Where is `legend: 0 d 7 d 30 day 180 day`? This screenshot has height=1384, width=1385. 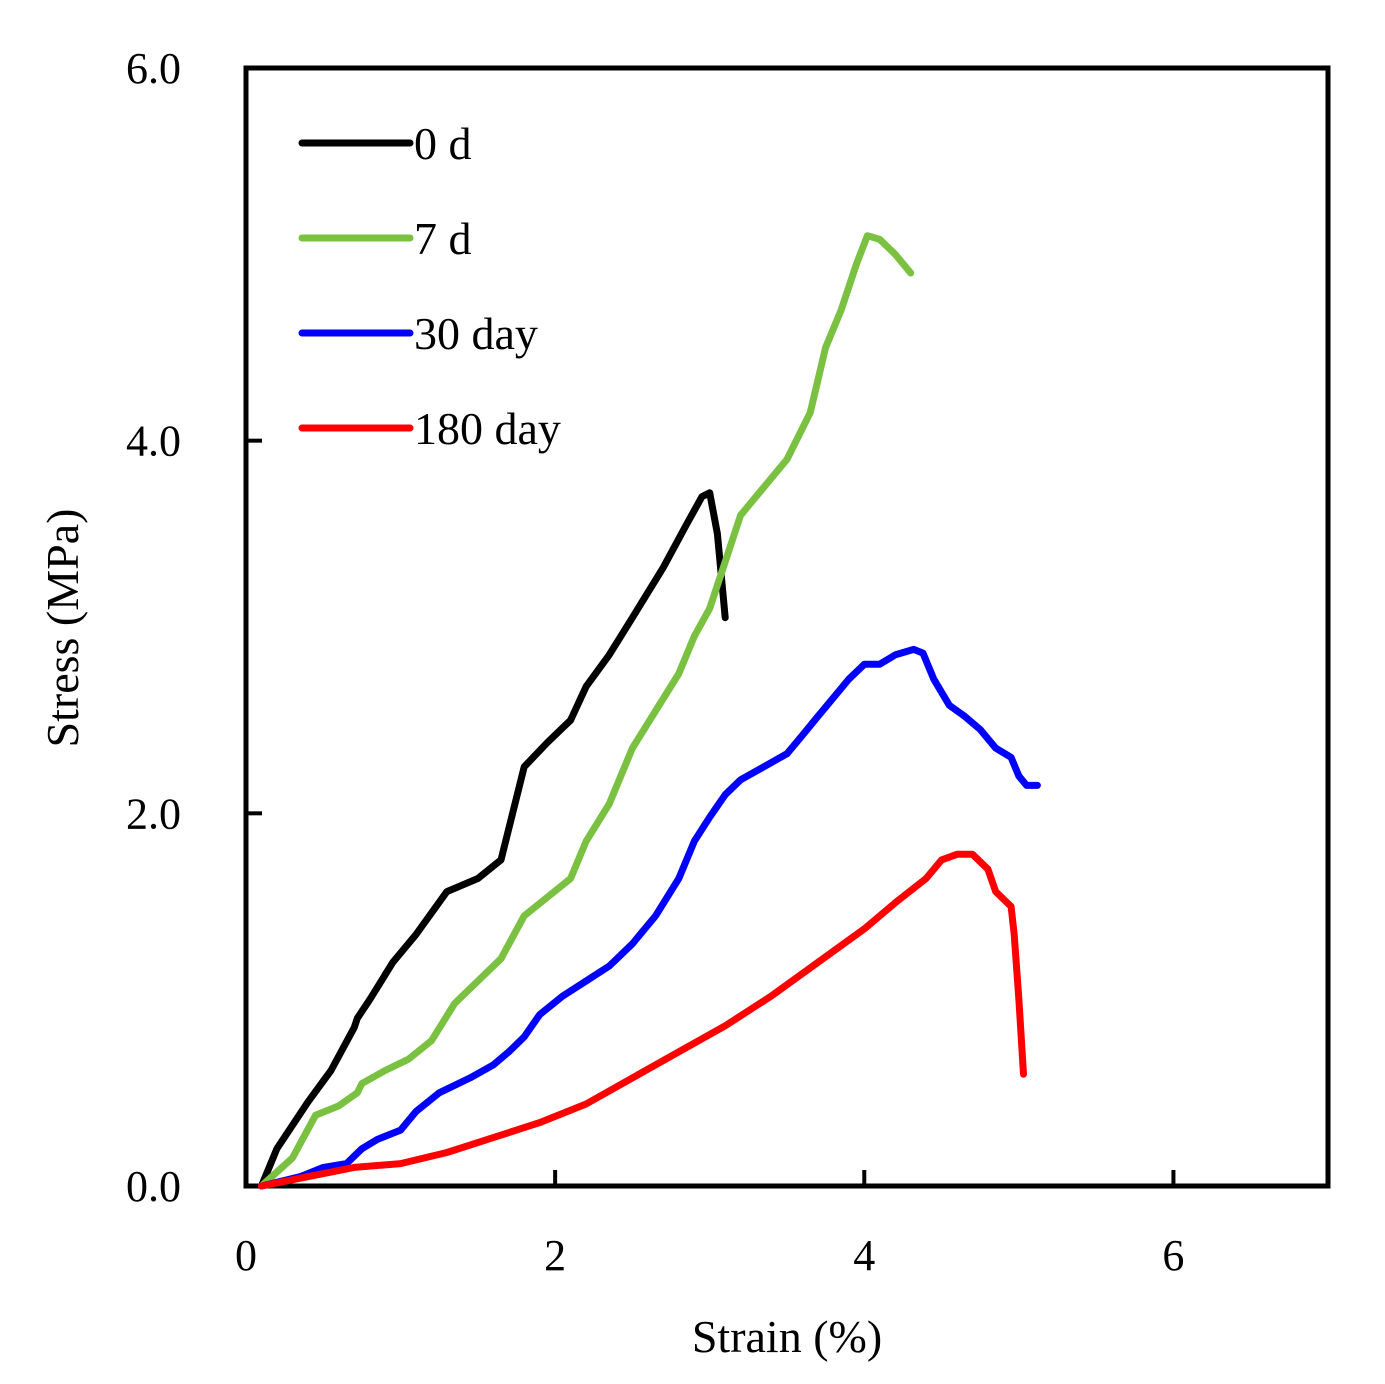 legend: 0 d 7 d 30 day 180 day is located at coordinates (429, 286).